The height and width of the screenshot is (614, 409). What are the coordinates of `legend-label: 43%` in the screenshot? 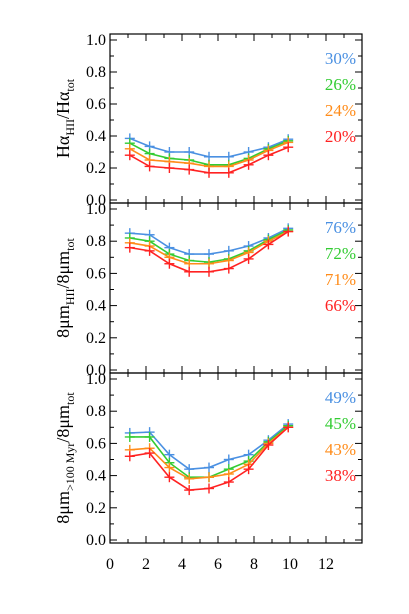 It's located at (340, 449).